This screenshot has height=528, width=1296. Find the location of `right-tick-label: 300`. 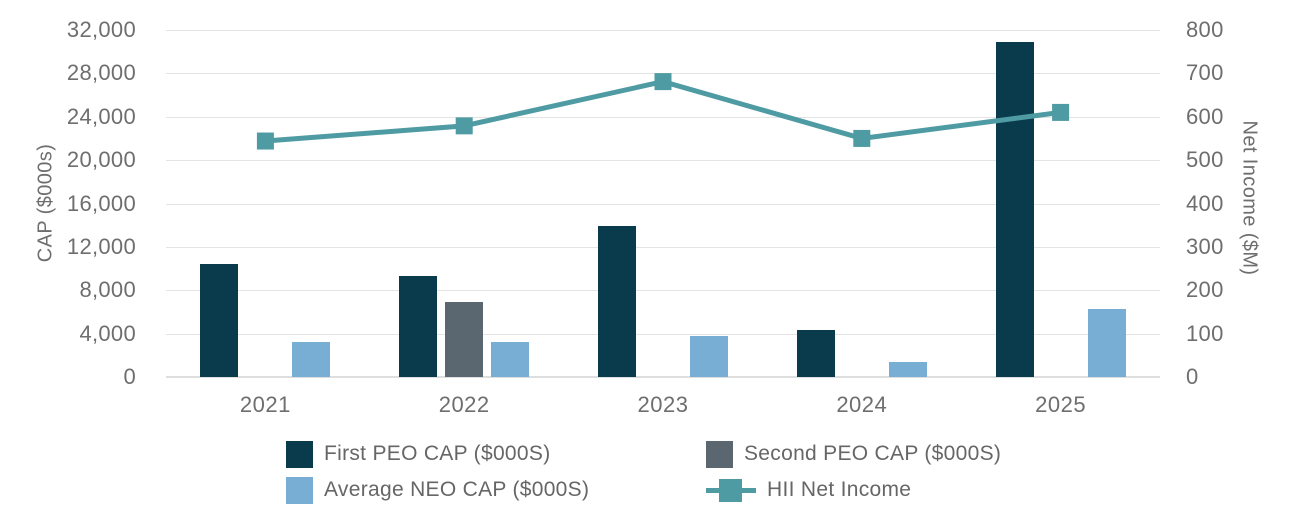

right-tick-label: 300 is located at coordinates (1205, 246).